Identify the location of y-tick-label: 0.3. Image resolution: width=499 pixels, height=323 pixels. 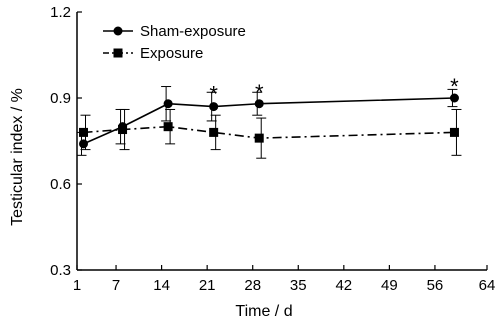
(60, 270).